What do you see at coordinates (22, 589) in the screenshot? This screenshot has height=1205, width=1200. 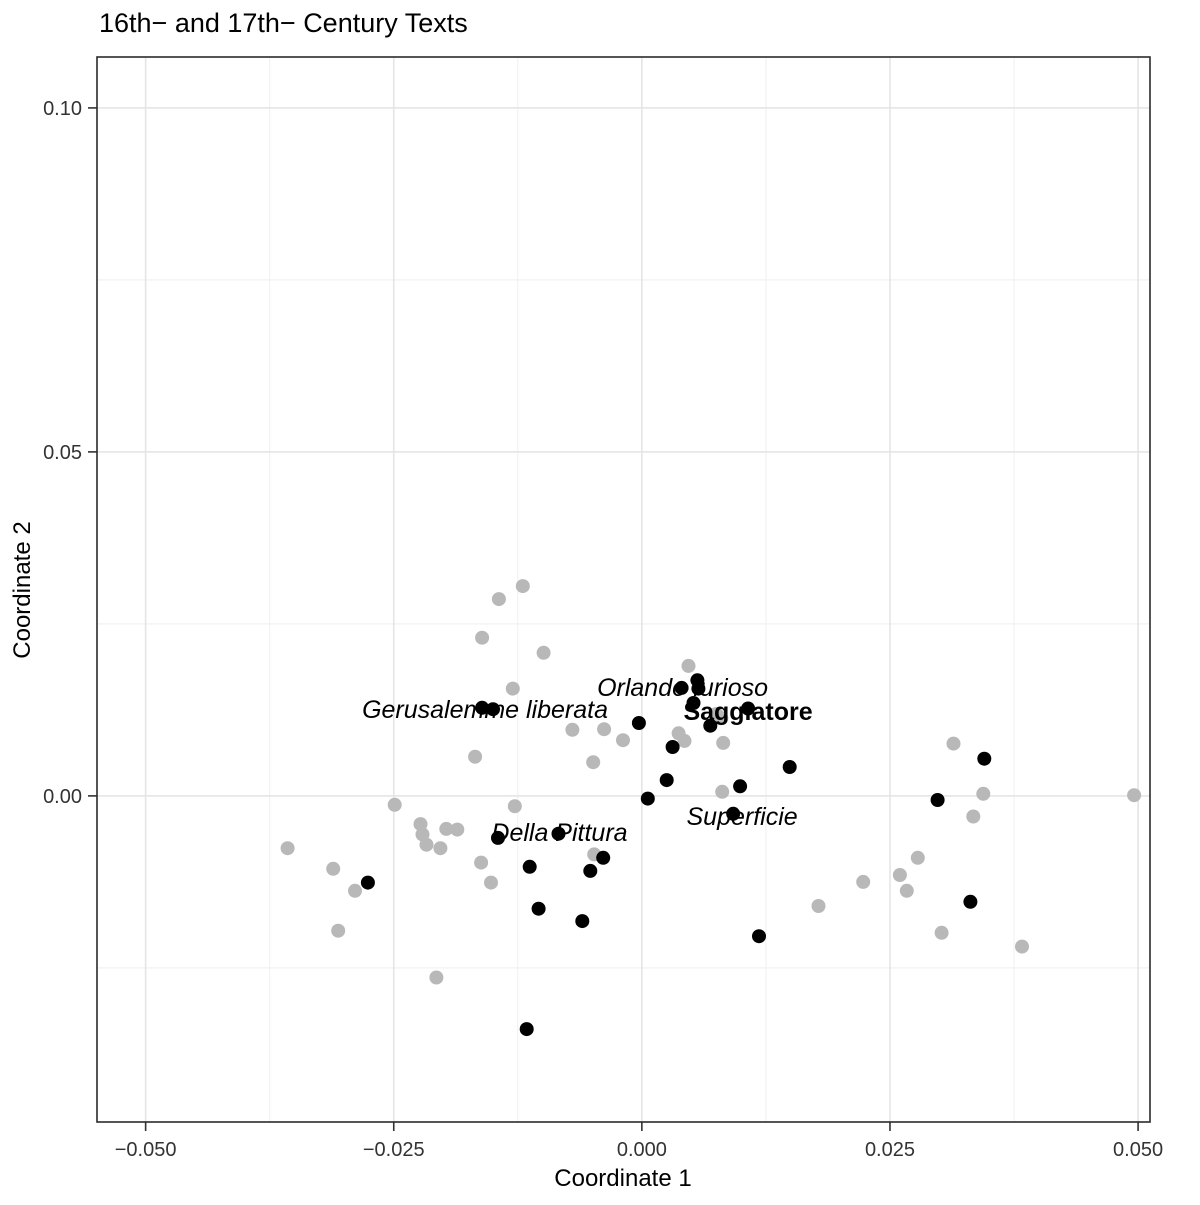 I see `y-axis-title: Coordinate 2` at bounding box center [22, 589].